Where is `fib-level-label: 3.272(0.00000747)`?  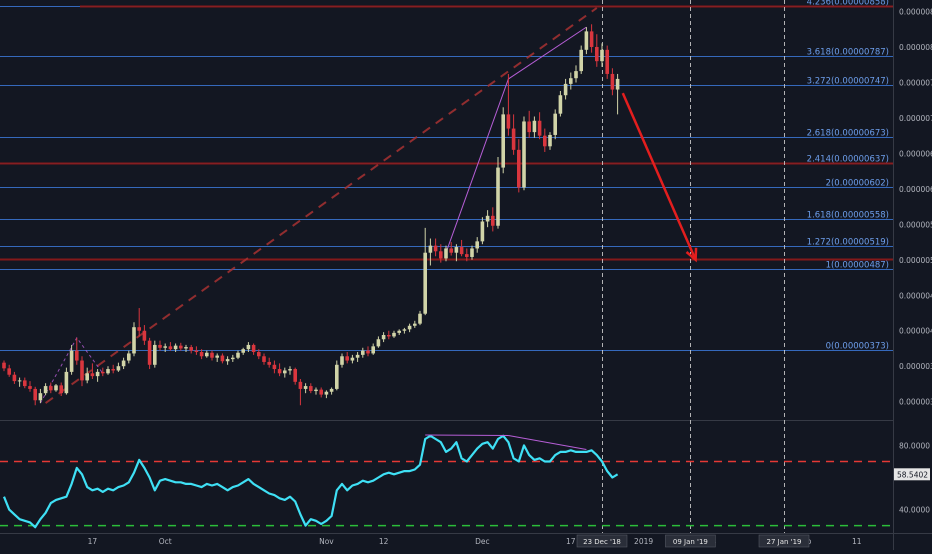 fib-level-label: 3.272(0.00000747) is located at coordinates (848, 82).